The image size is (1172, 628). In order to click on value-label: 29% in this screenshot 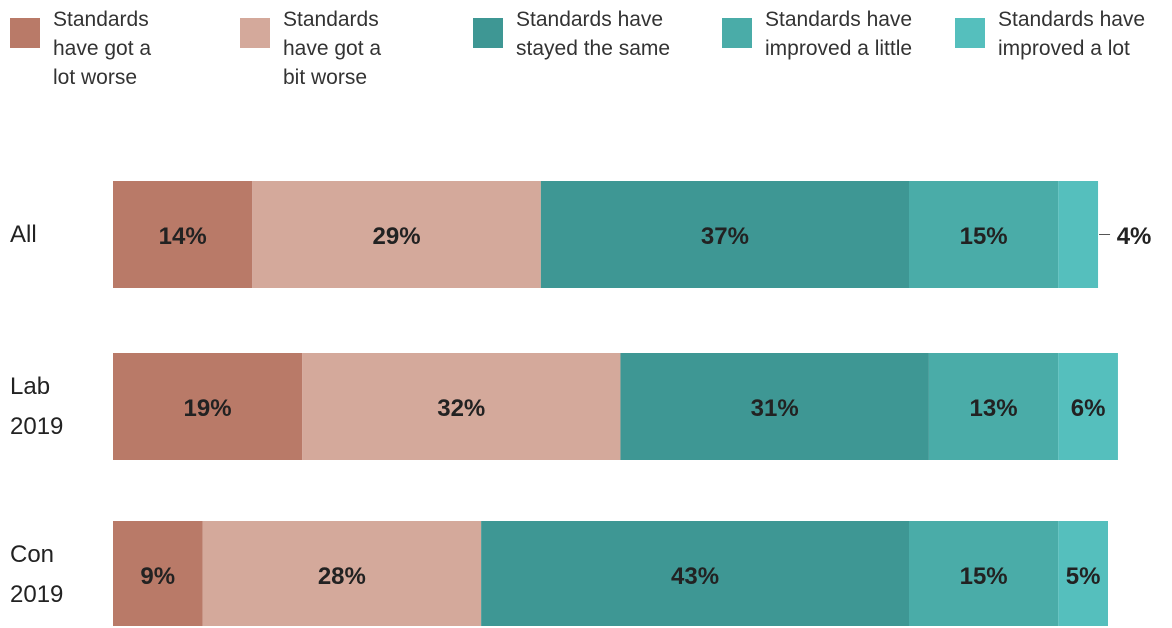, I will do `click(396, 236)`.